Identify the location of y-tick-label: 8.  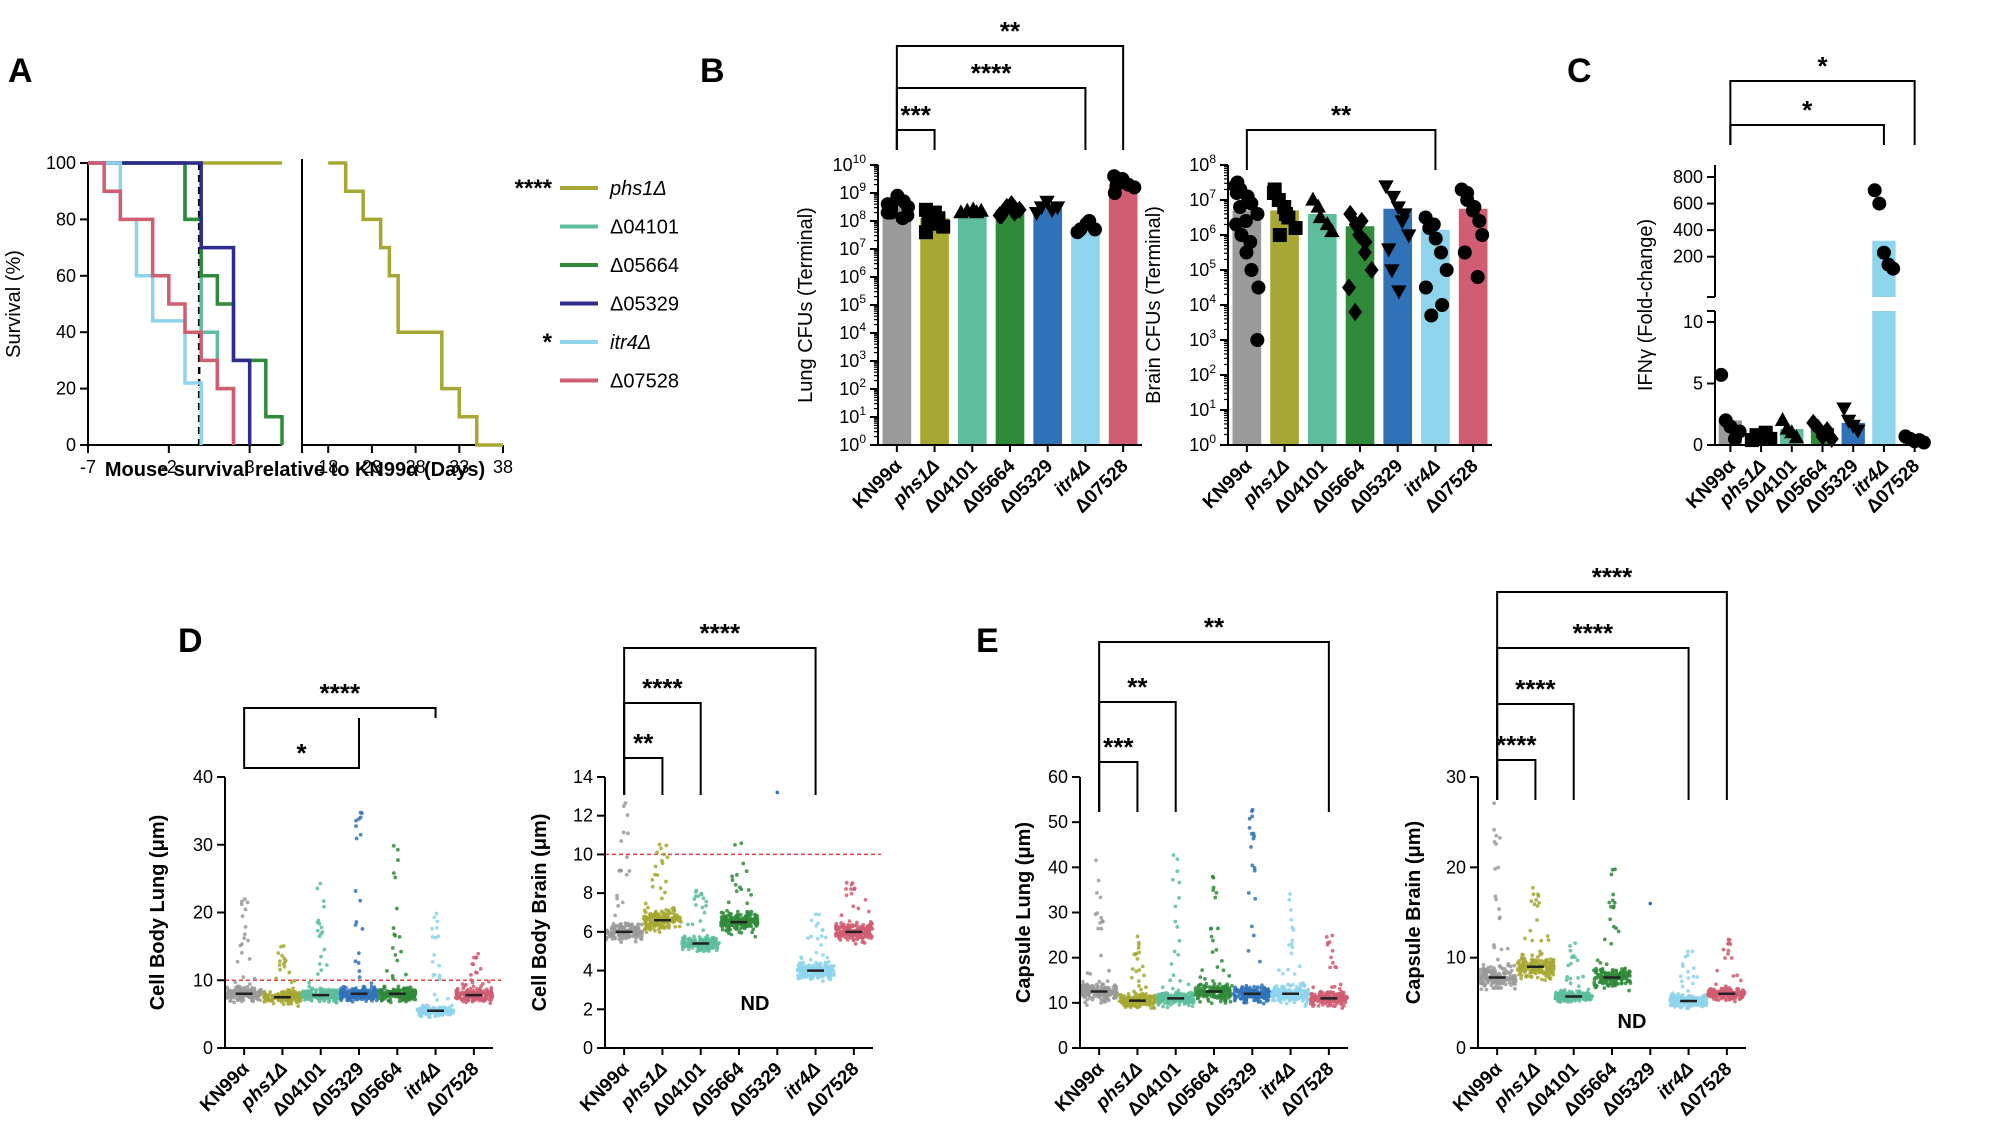
(588, 893).